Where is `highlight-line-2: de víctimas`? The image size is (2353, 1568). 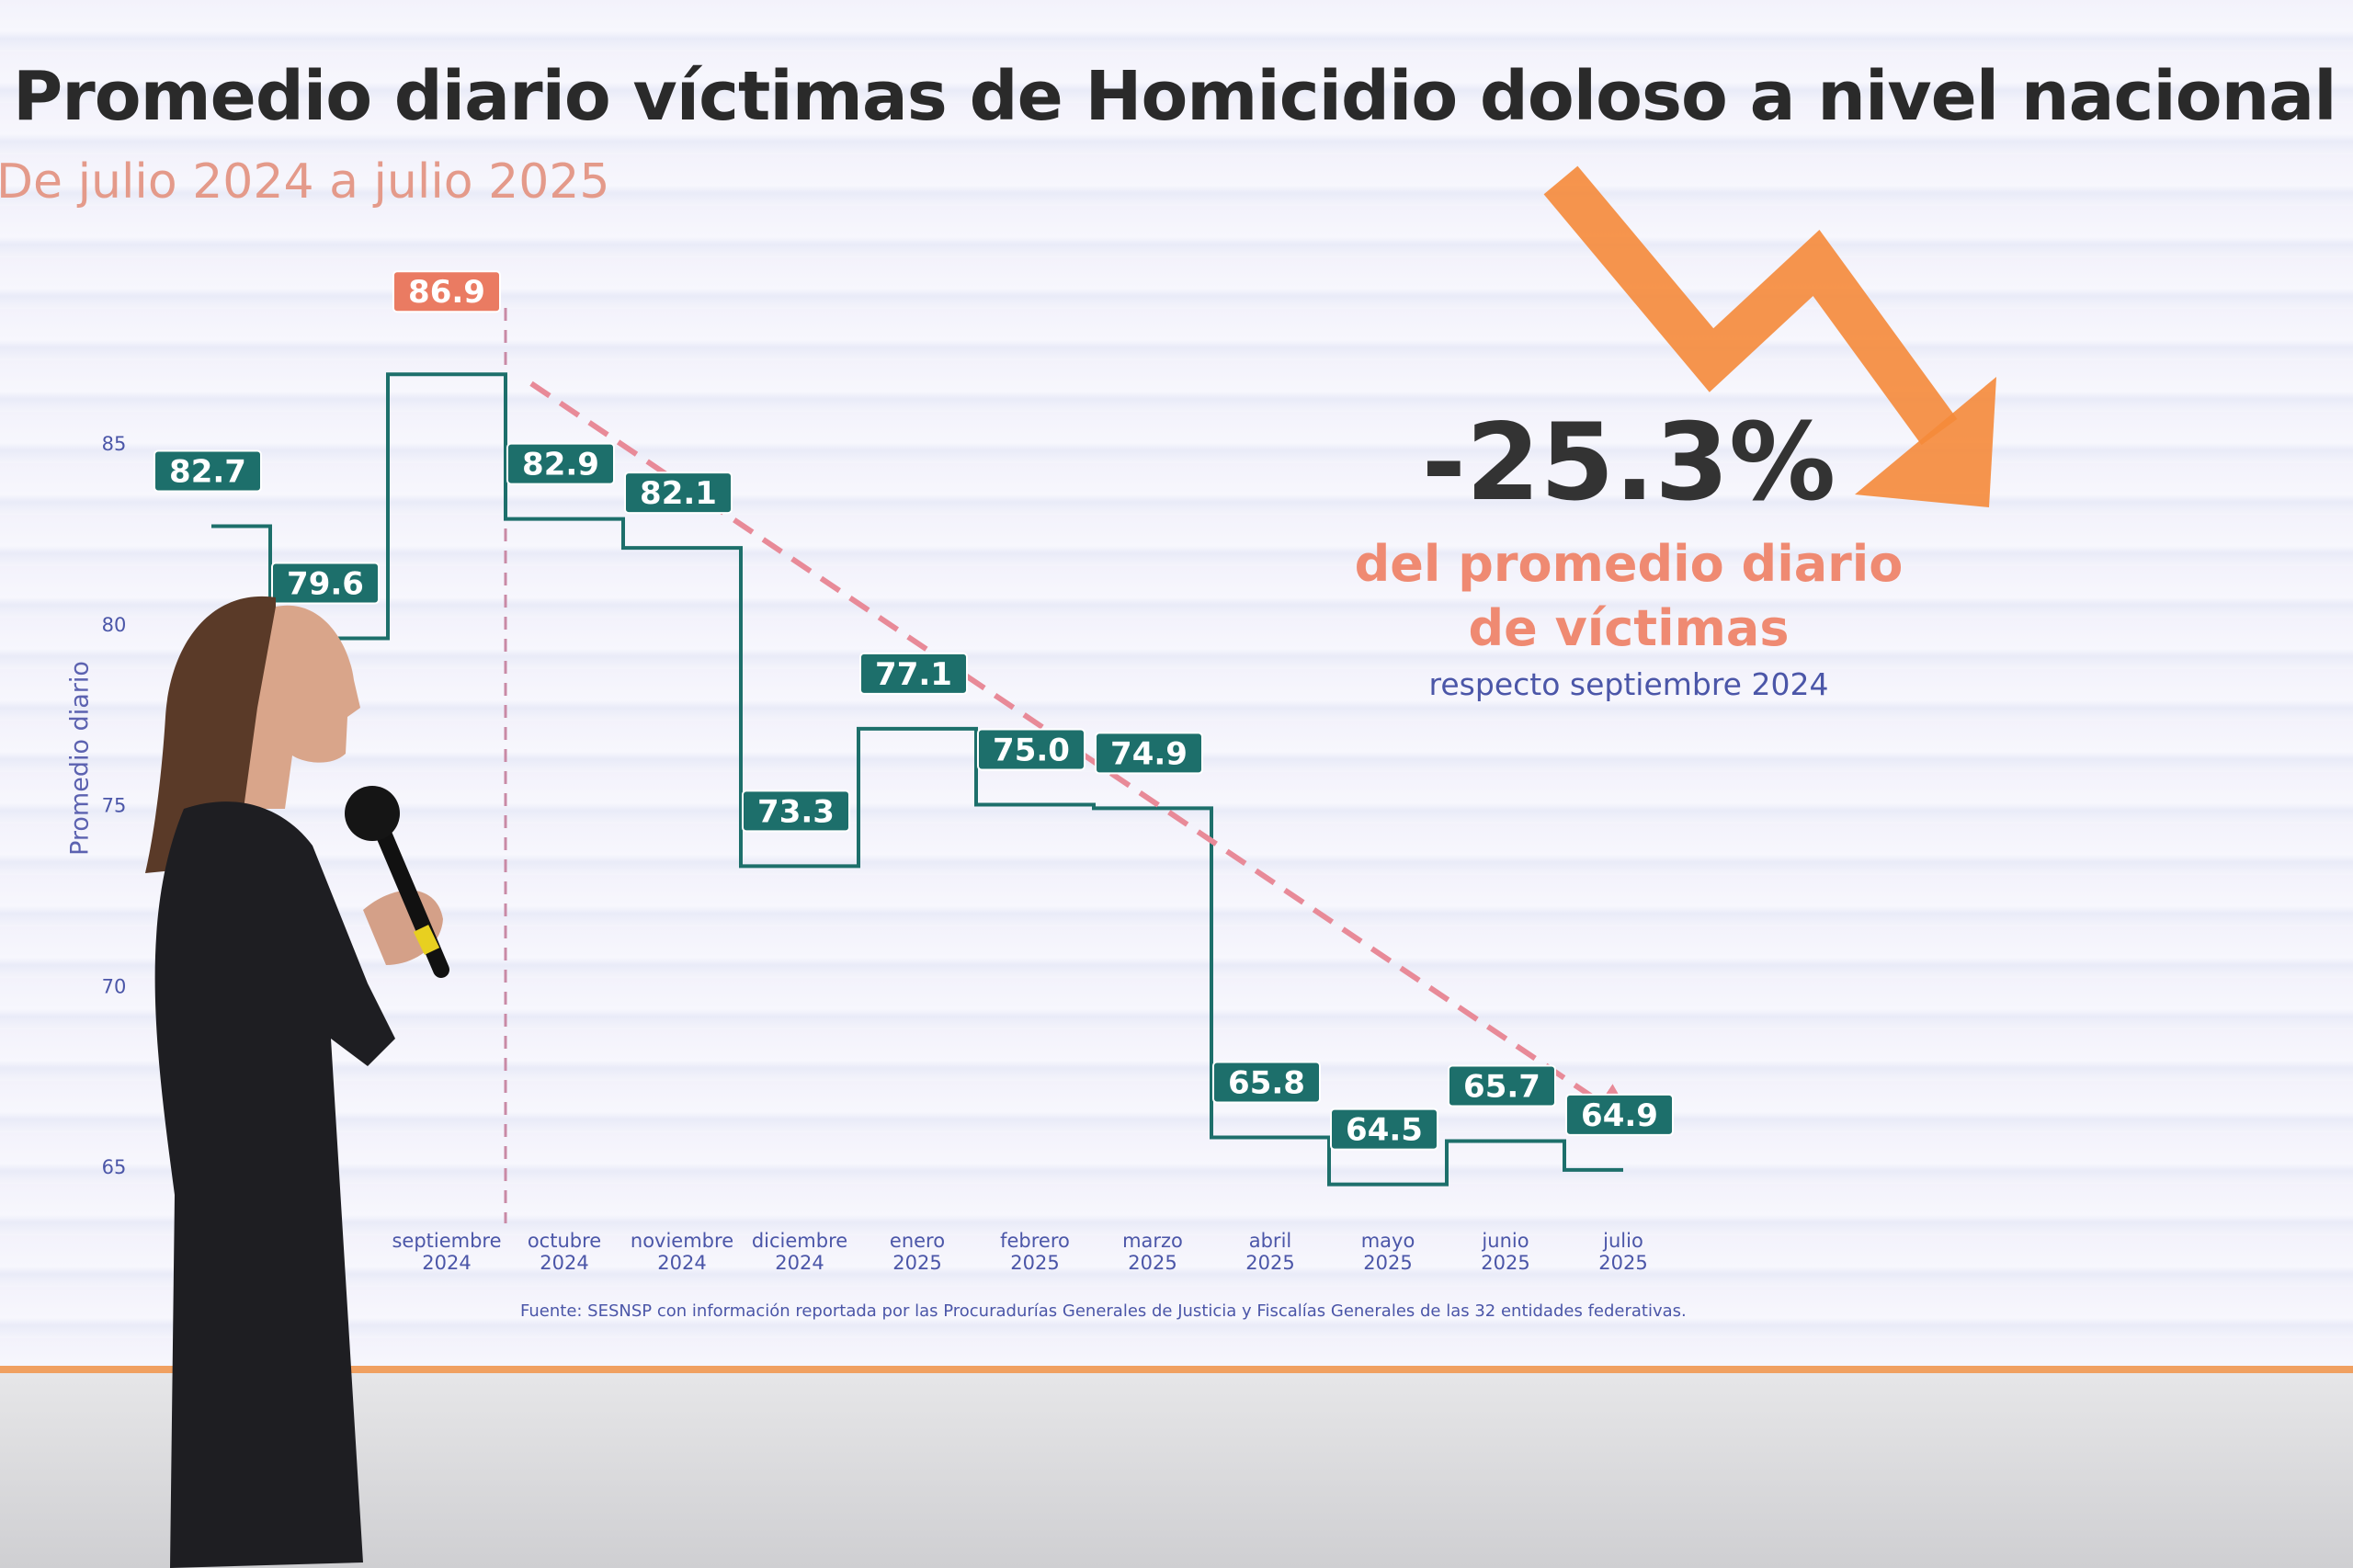 highlight-line-2: de víctimas is located at coordinates (1629, 628).